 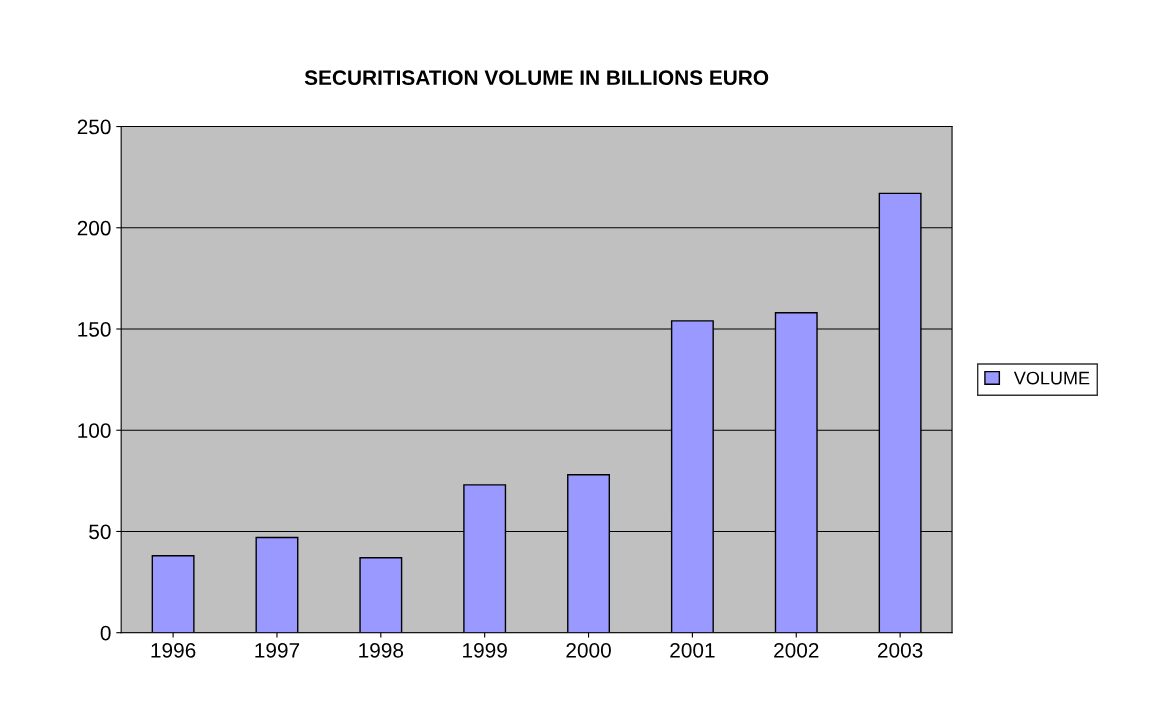 I want to click on x-tick-label: 2000, so click(x=588, y=650).